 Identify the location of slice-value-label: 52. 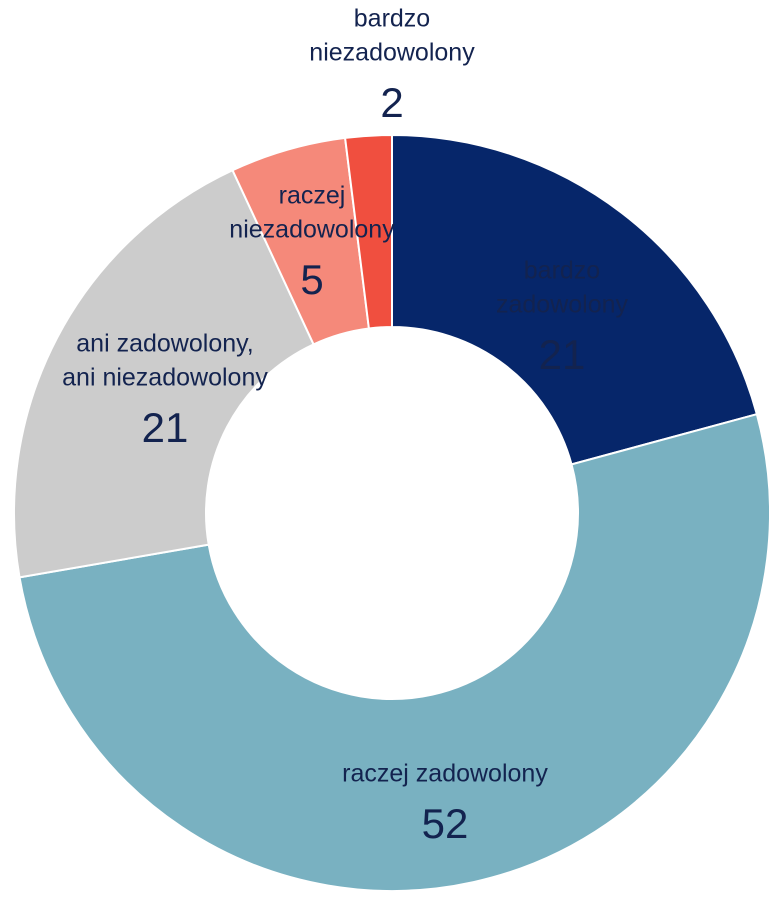
(445, 823).